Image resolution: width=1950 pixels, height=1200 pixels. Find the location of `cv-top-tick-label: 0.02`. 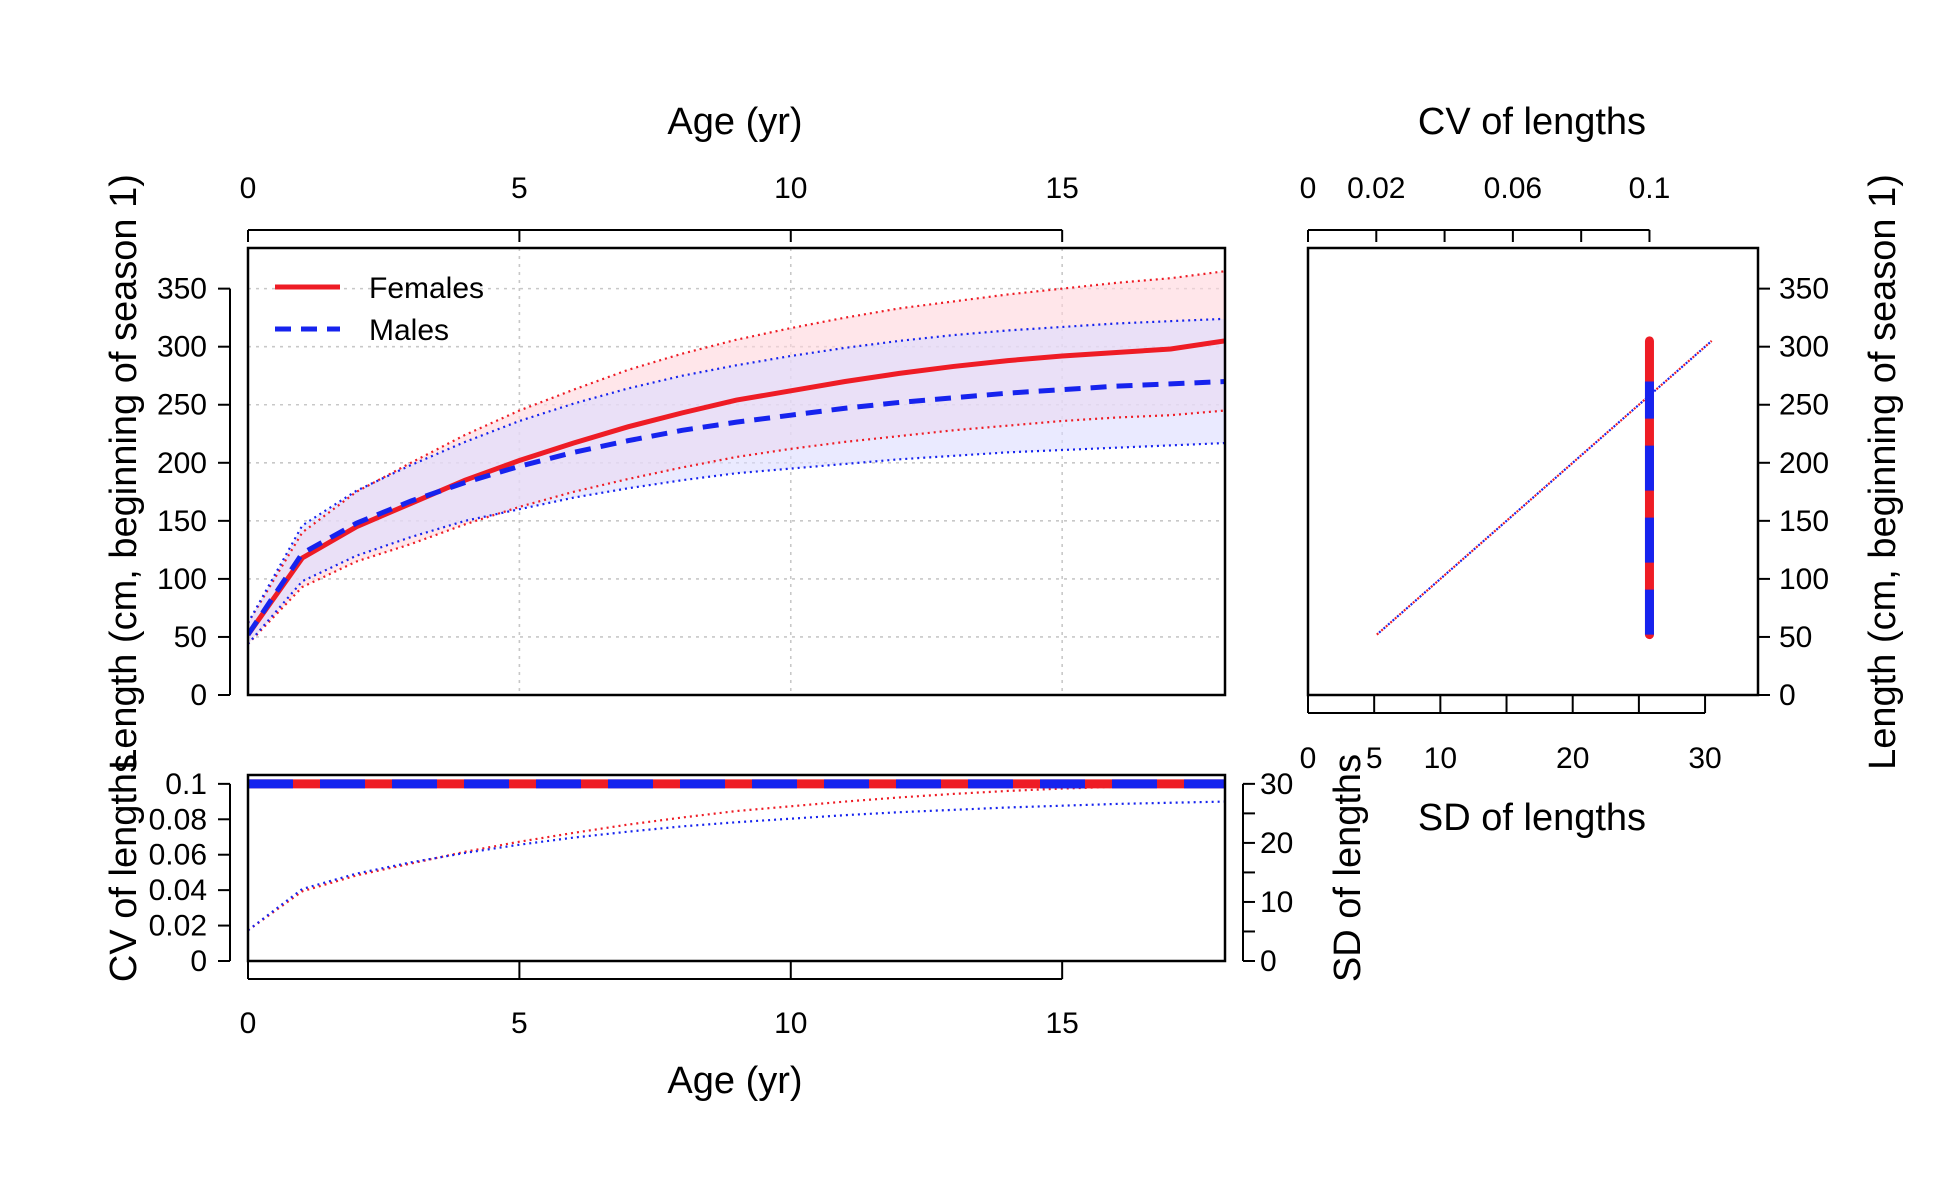

cv-top-tick-label: 0.02 is located at coordinates (1376, 188).